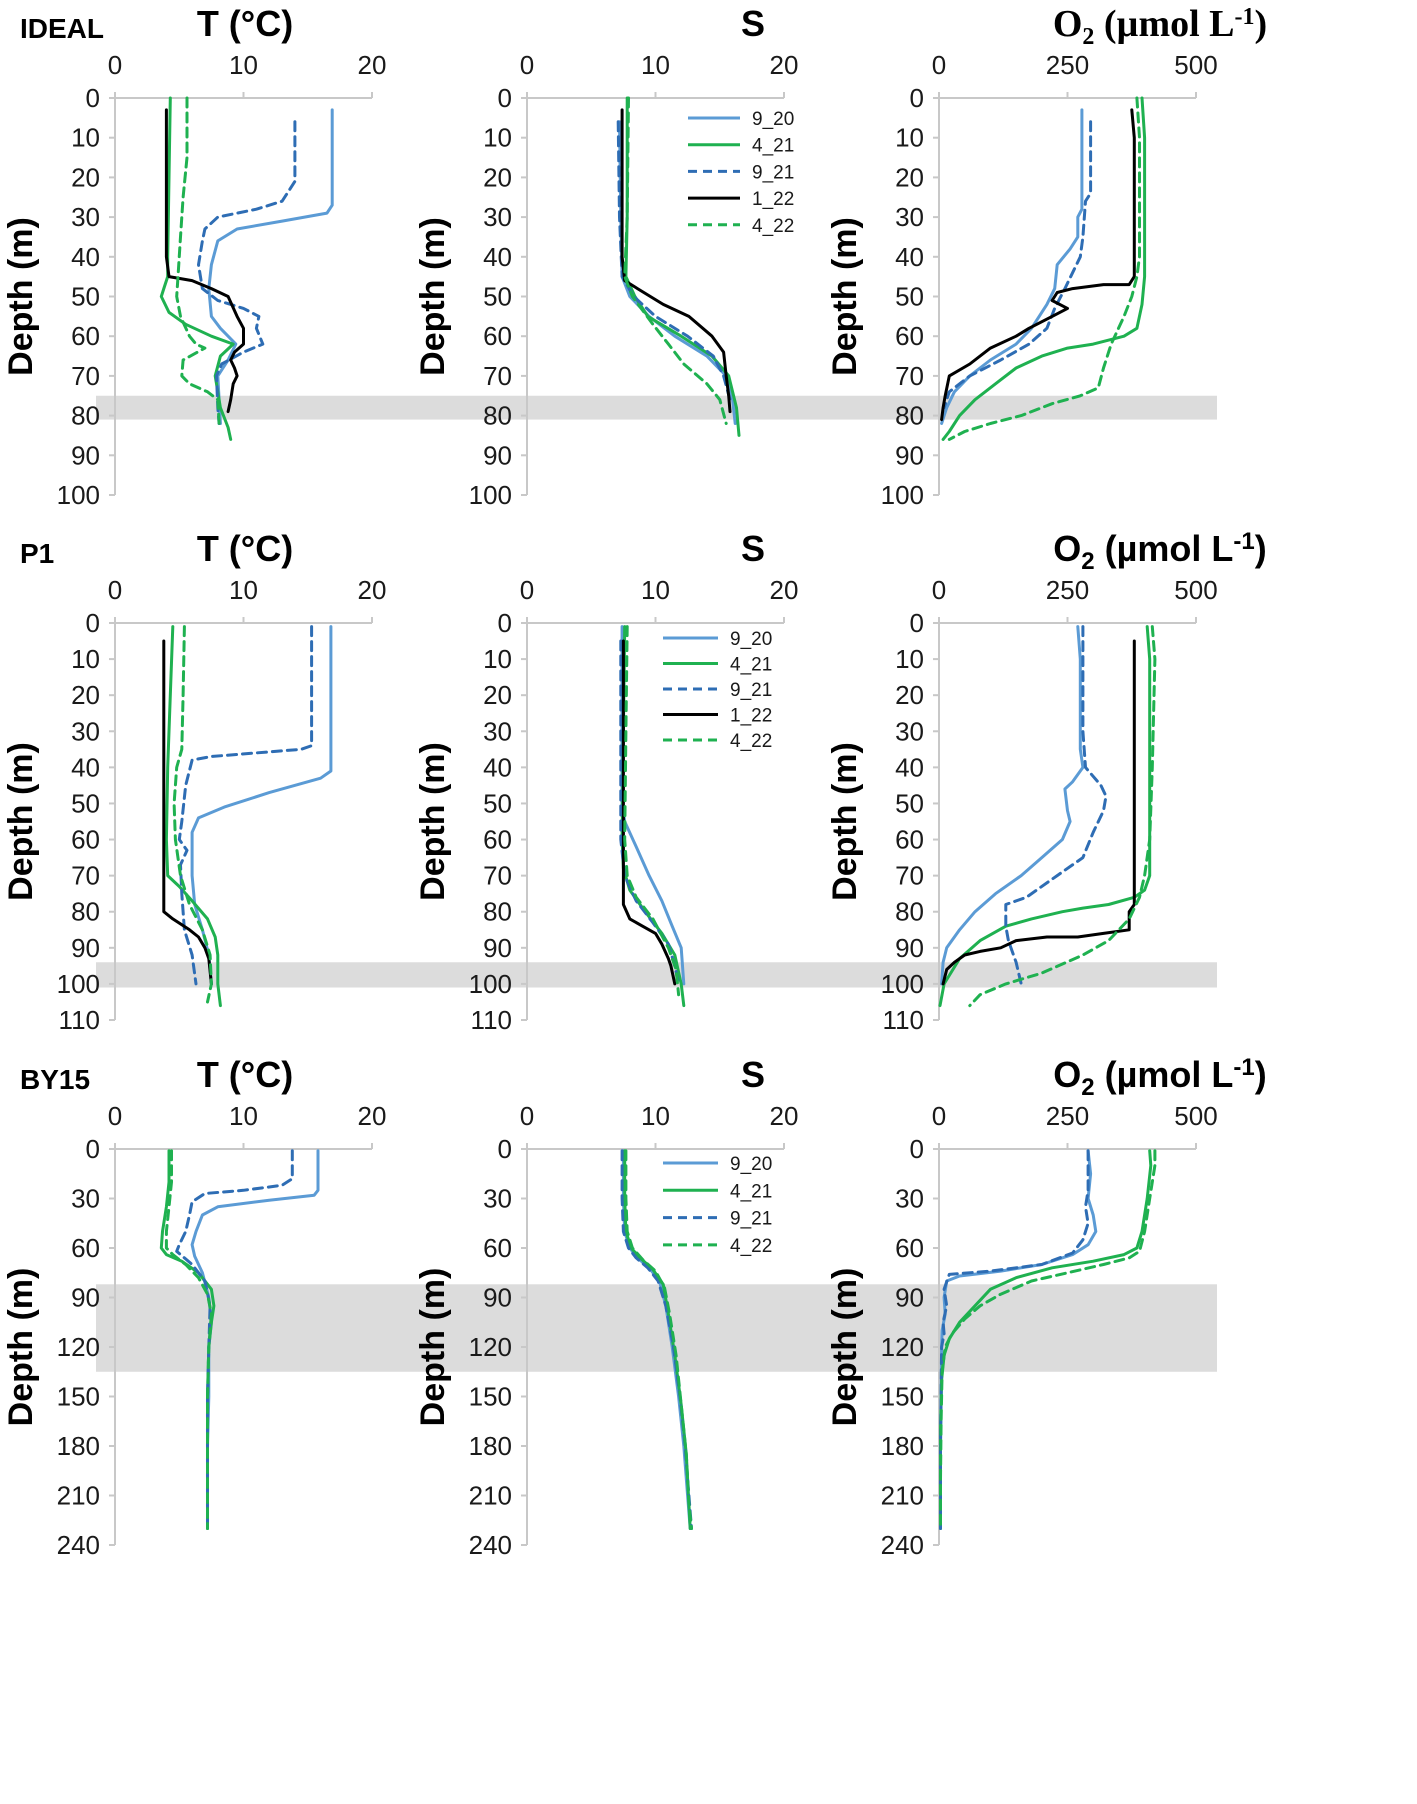 This screenshot has width=1417, height=1804. Describe the element at coordinates (62, 28) in the screenshot. I see `station-label: IDEAL` at that location.